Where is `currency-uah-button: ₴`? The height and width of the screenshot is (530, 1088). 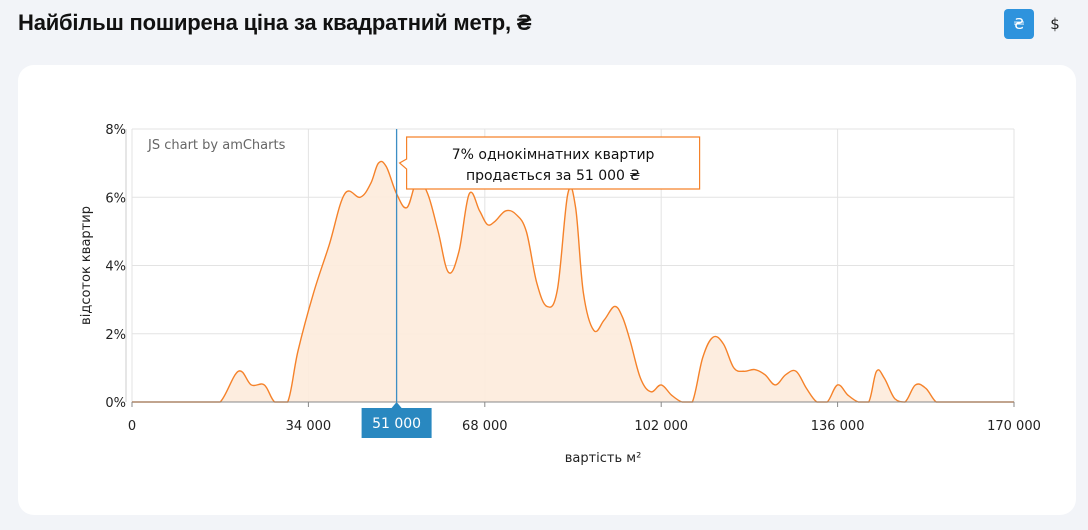 currency-uah-button: ₴ is located at coordinates (1019, 24).